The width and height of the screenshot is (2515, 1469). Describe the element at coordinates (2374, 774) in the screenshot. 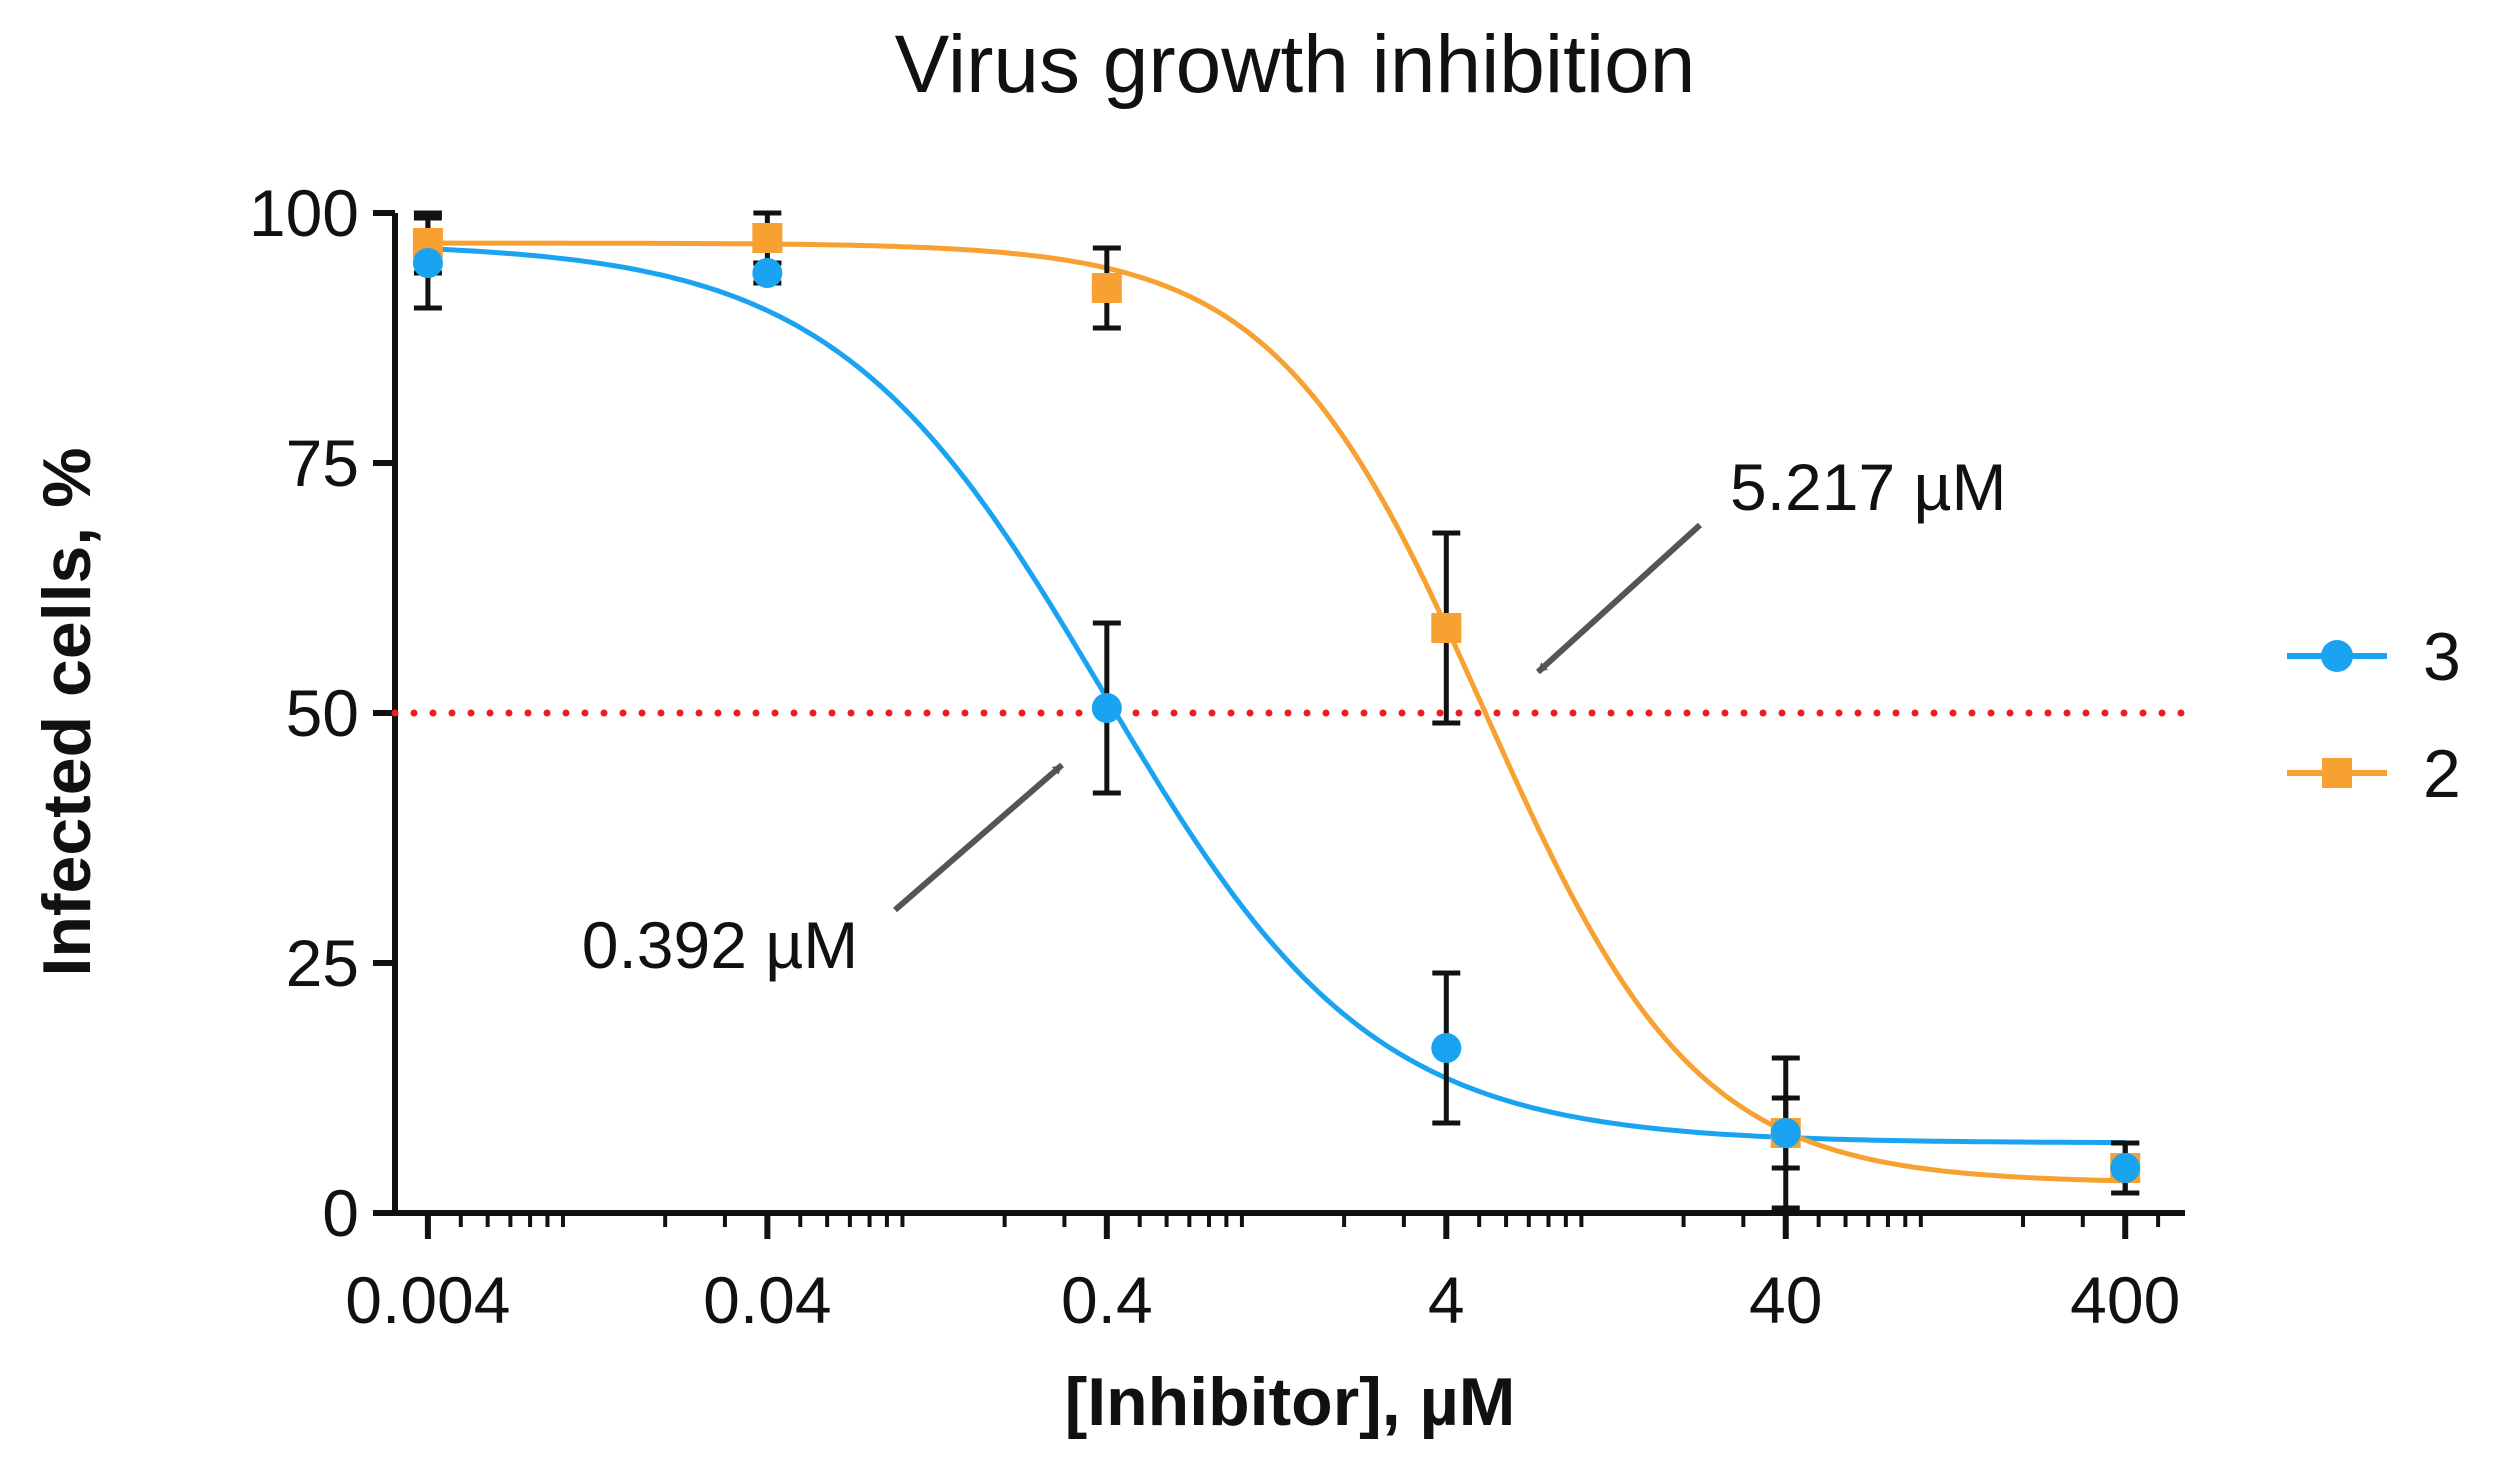

I see `legend-item-series-2: 2` at that location.